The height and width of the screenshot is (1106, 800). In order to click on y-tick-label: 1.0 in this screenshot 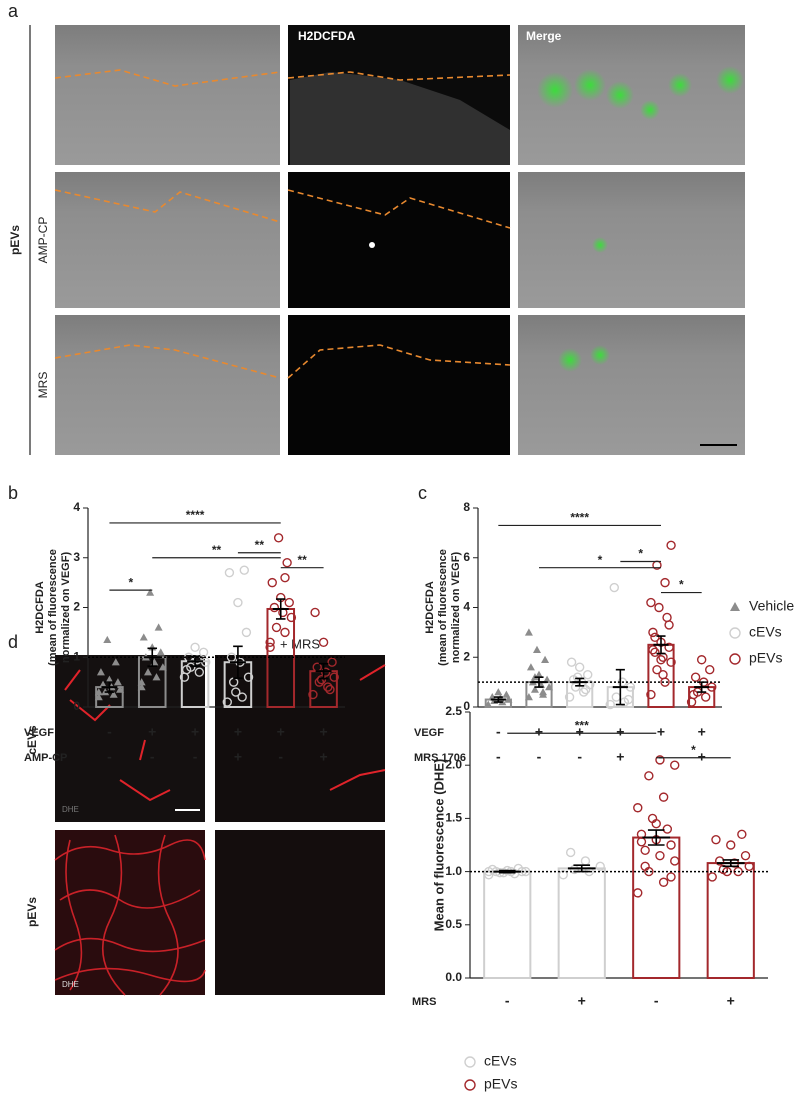, I will do `click(453, 871)`.